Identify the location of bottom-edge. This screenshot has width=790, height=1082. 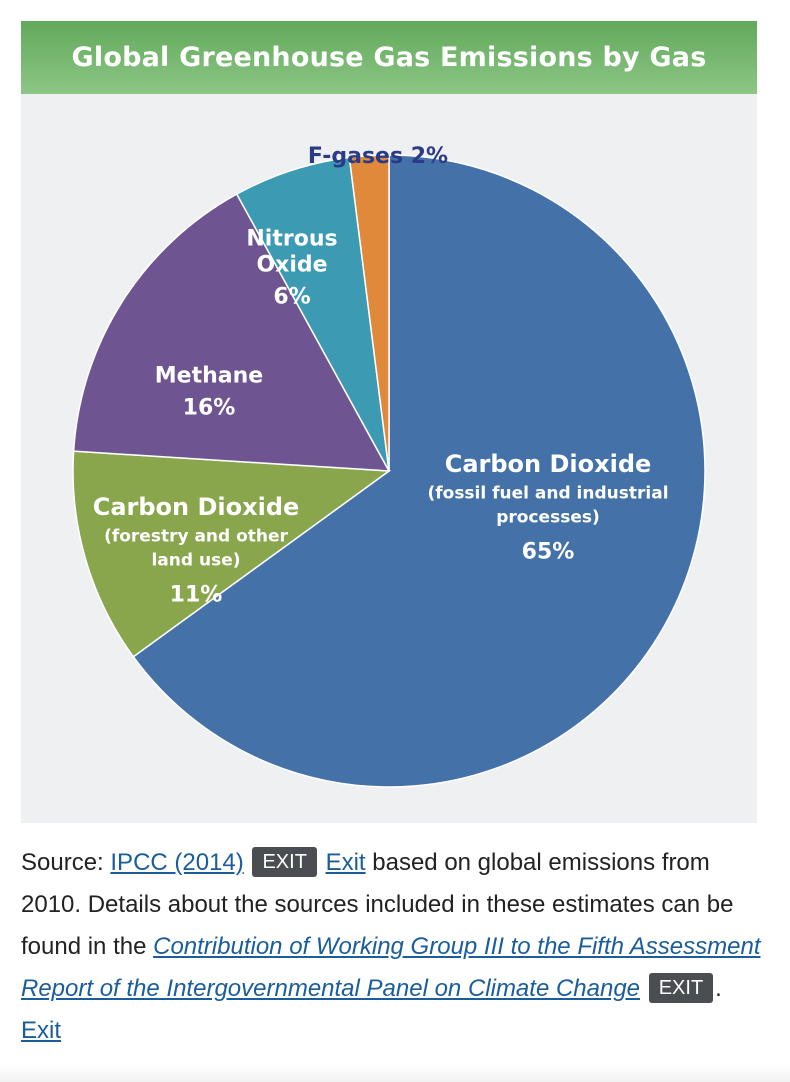
(395, 1073).